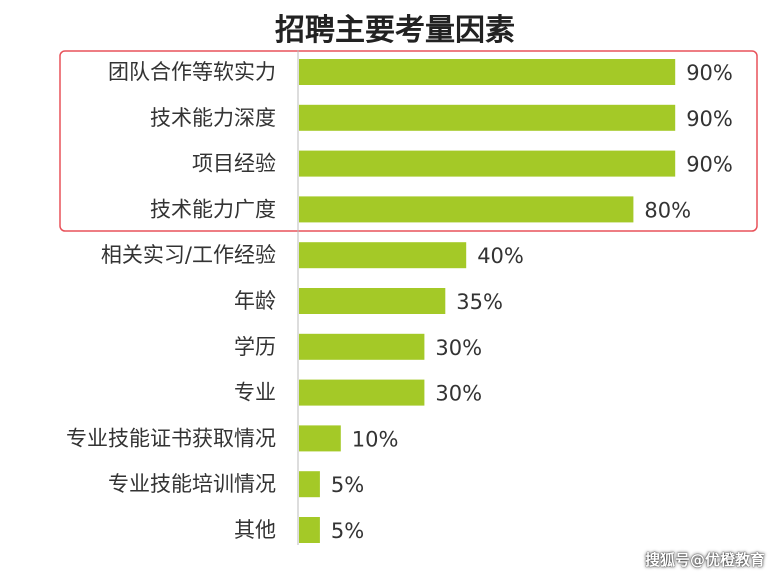  What do you see at coordinates (255, 393) in the screenshot?
I see `category-label: 专业` at bounding box center [255, 393].